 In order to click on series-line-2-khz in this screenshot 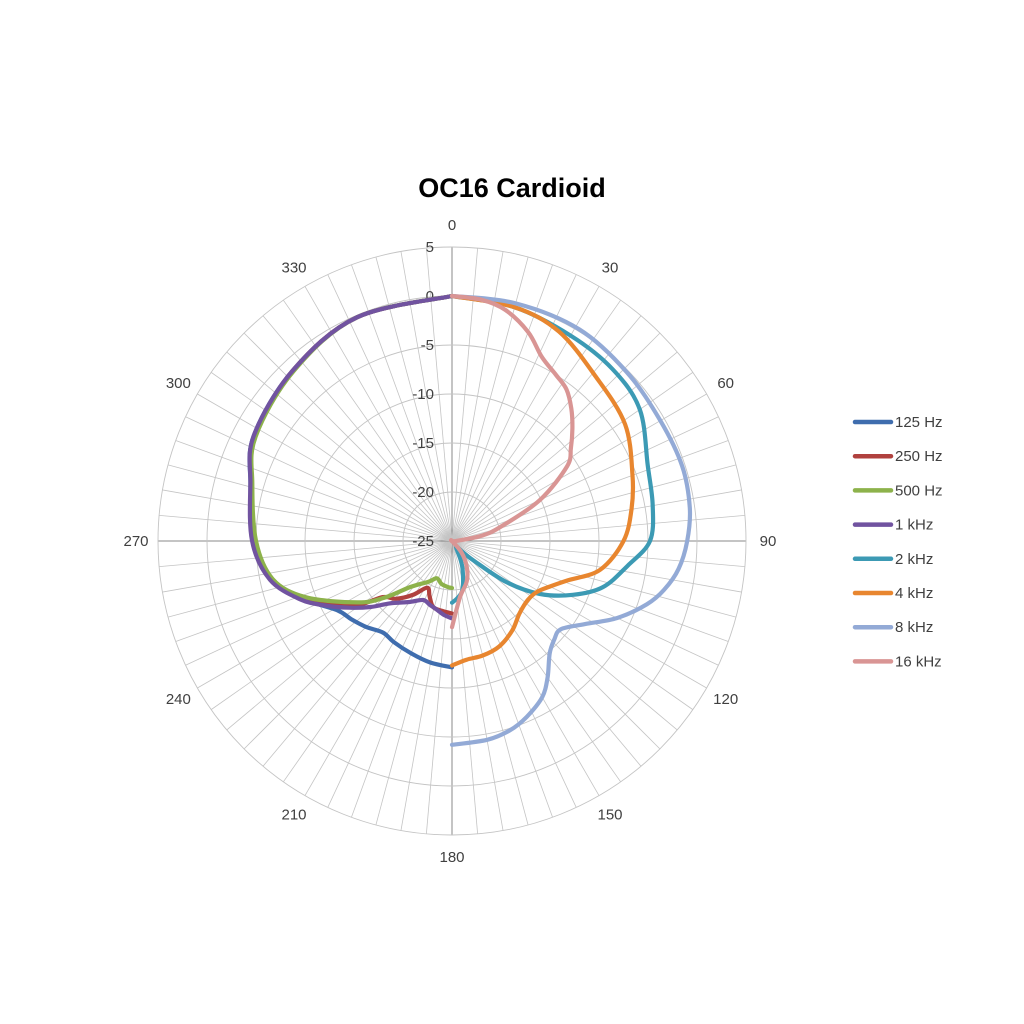, I will do `click(552, 449)`.